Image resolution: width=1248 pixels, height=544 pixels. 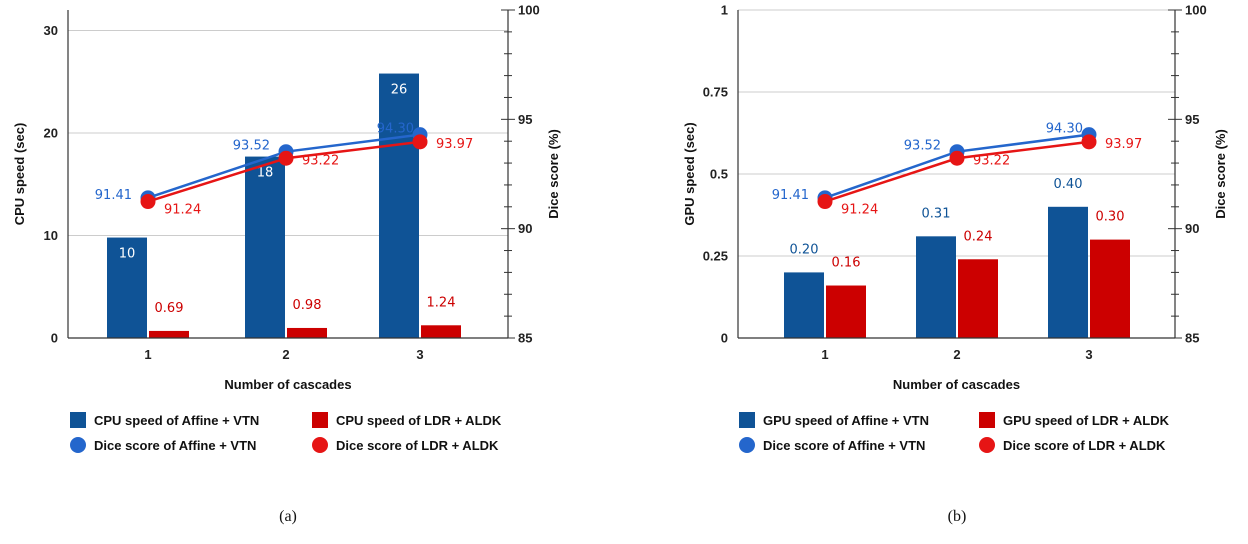 I want to click on figure-caption: (b), so click(x=957, y=516).